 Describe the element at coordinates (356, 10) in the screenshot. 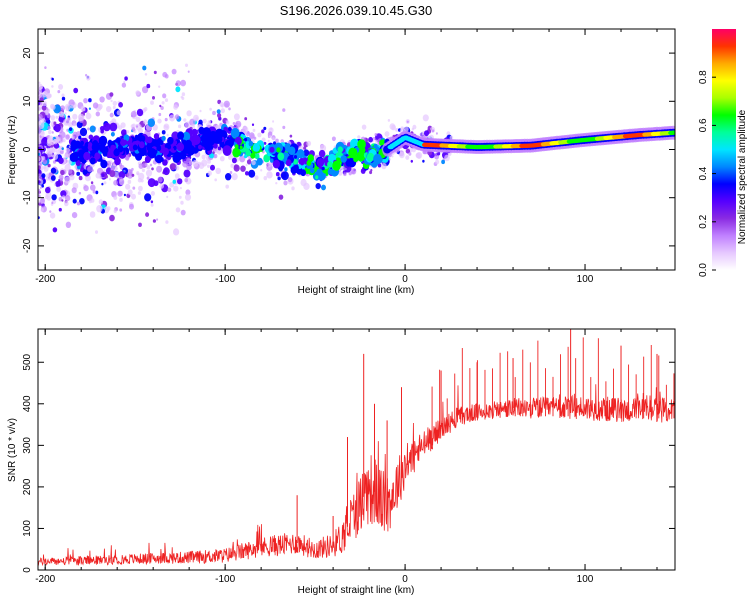

I see `chart-title: S196.2026.039.10.45.G30` at that location.